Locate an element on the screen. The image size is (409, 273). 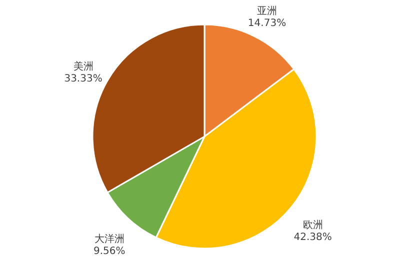
slice-label: 美洲 is located at coordinates (83, 66).